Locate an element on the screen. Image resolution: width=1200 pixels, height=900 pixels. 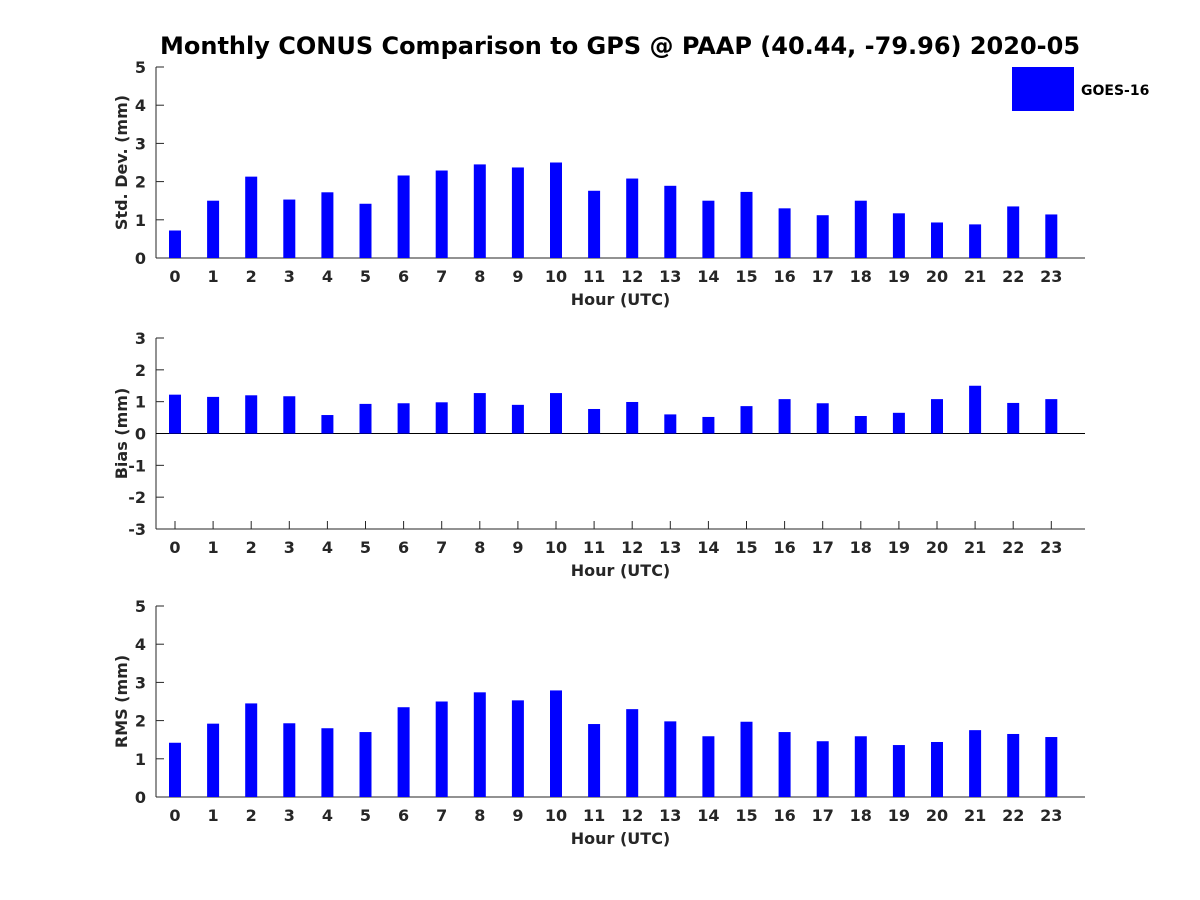
y-tick-label: 3 is located at coordinates (140, 682).